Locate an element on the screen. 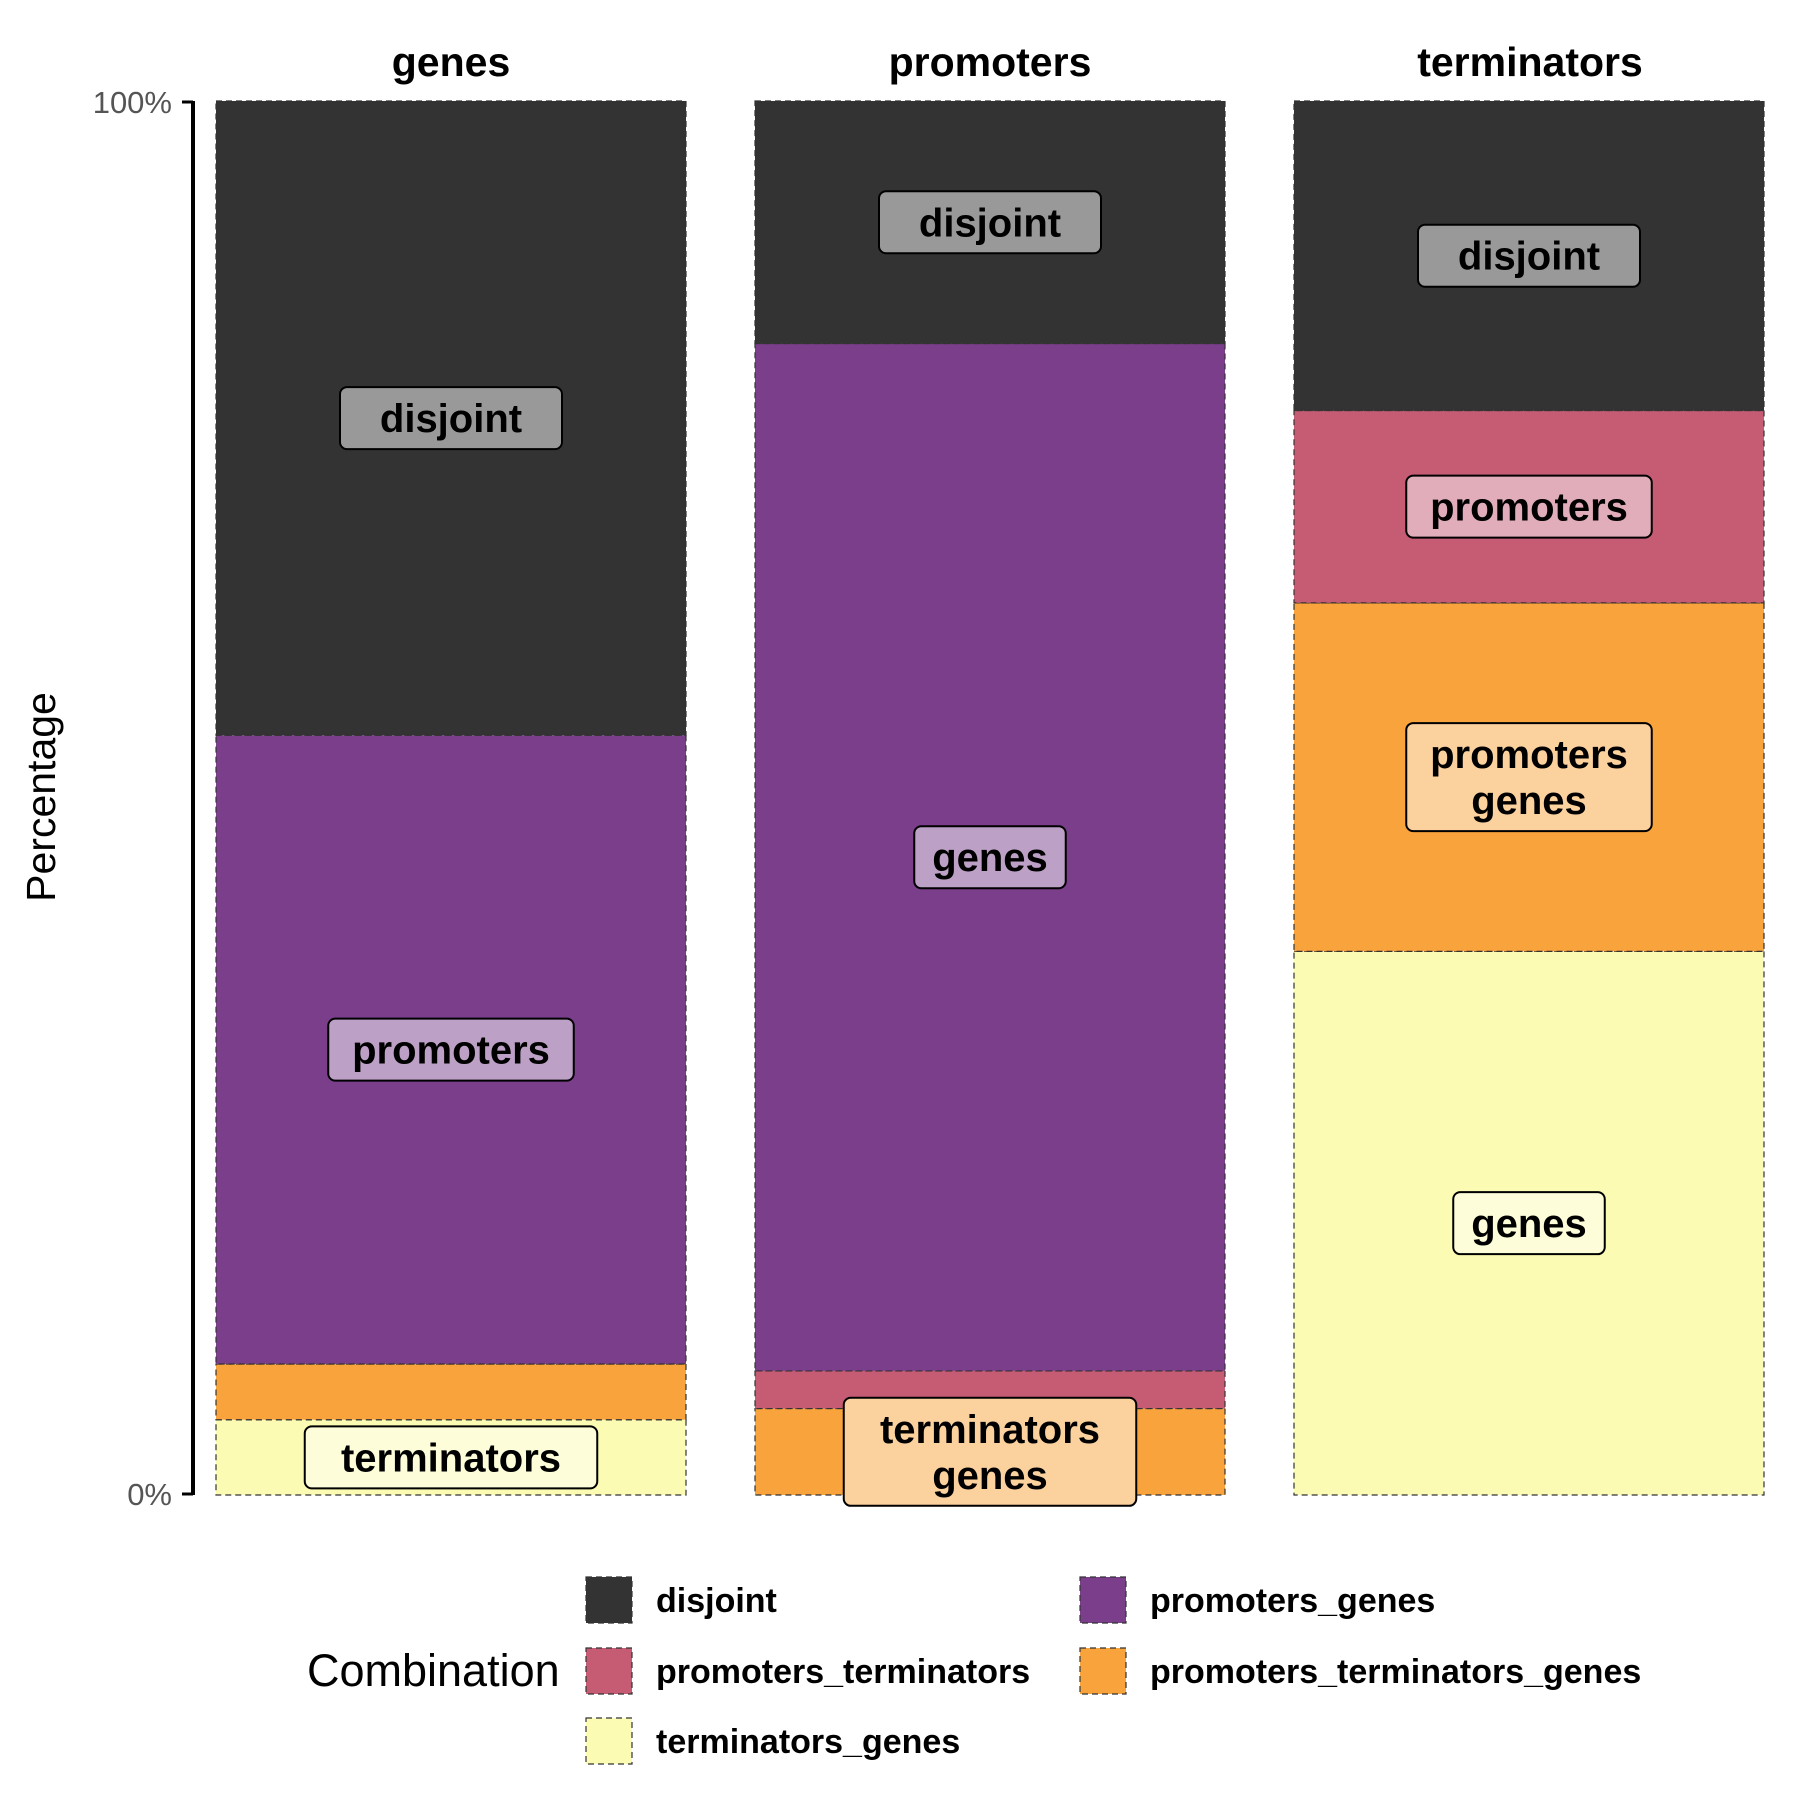  legend-title: Combination is located at coordinates (433, 1670).